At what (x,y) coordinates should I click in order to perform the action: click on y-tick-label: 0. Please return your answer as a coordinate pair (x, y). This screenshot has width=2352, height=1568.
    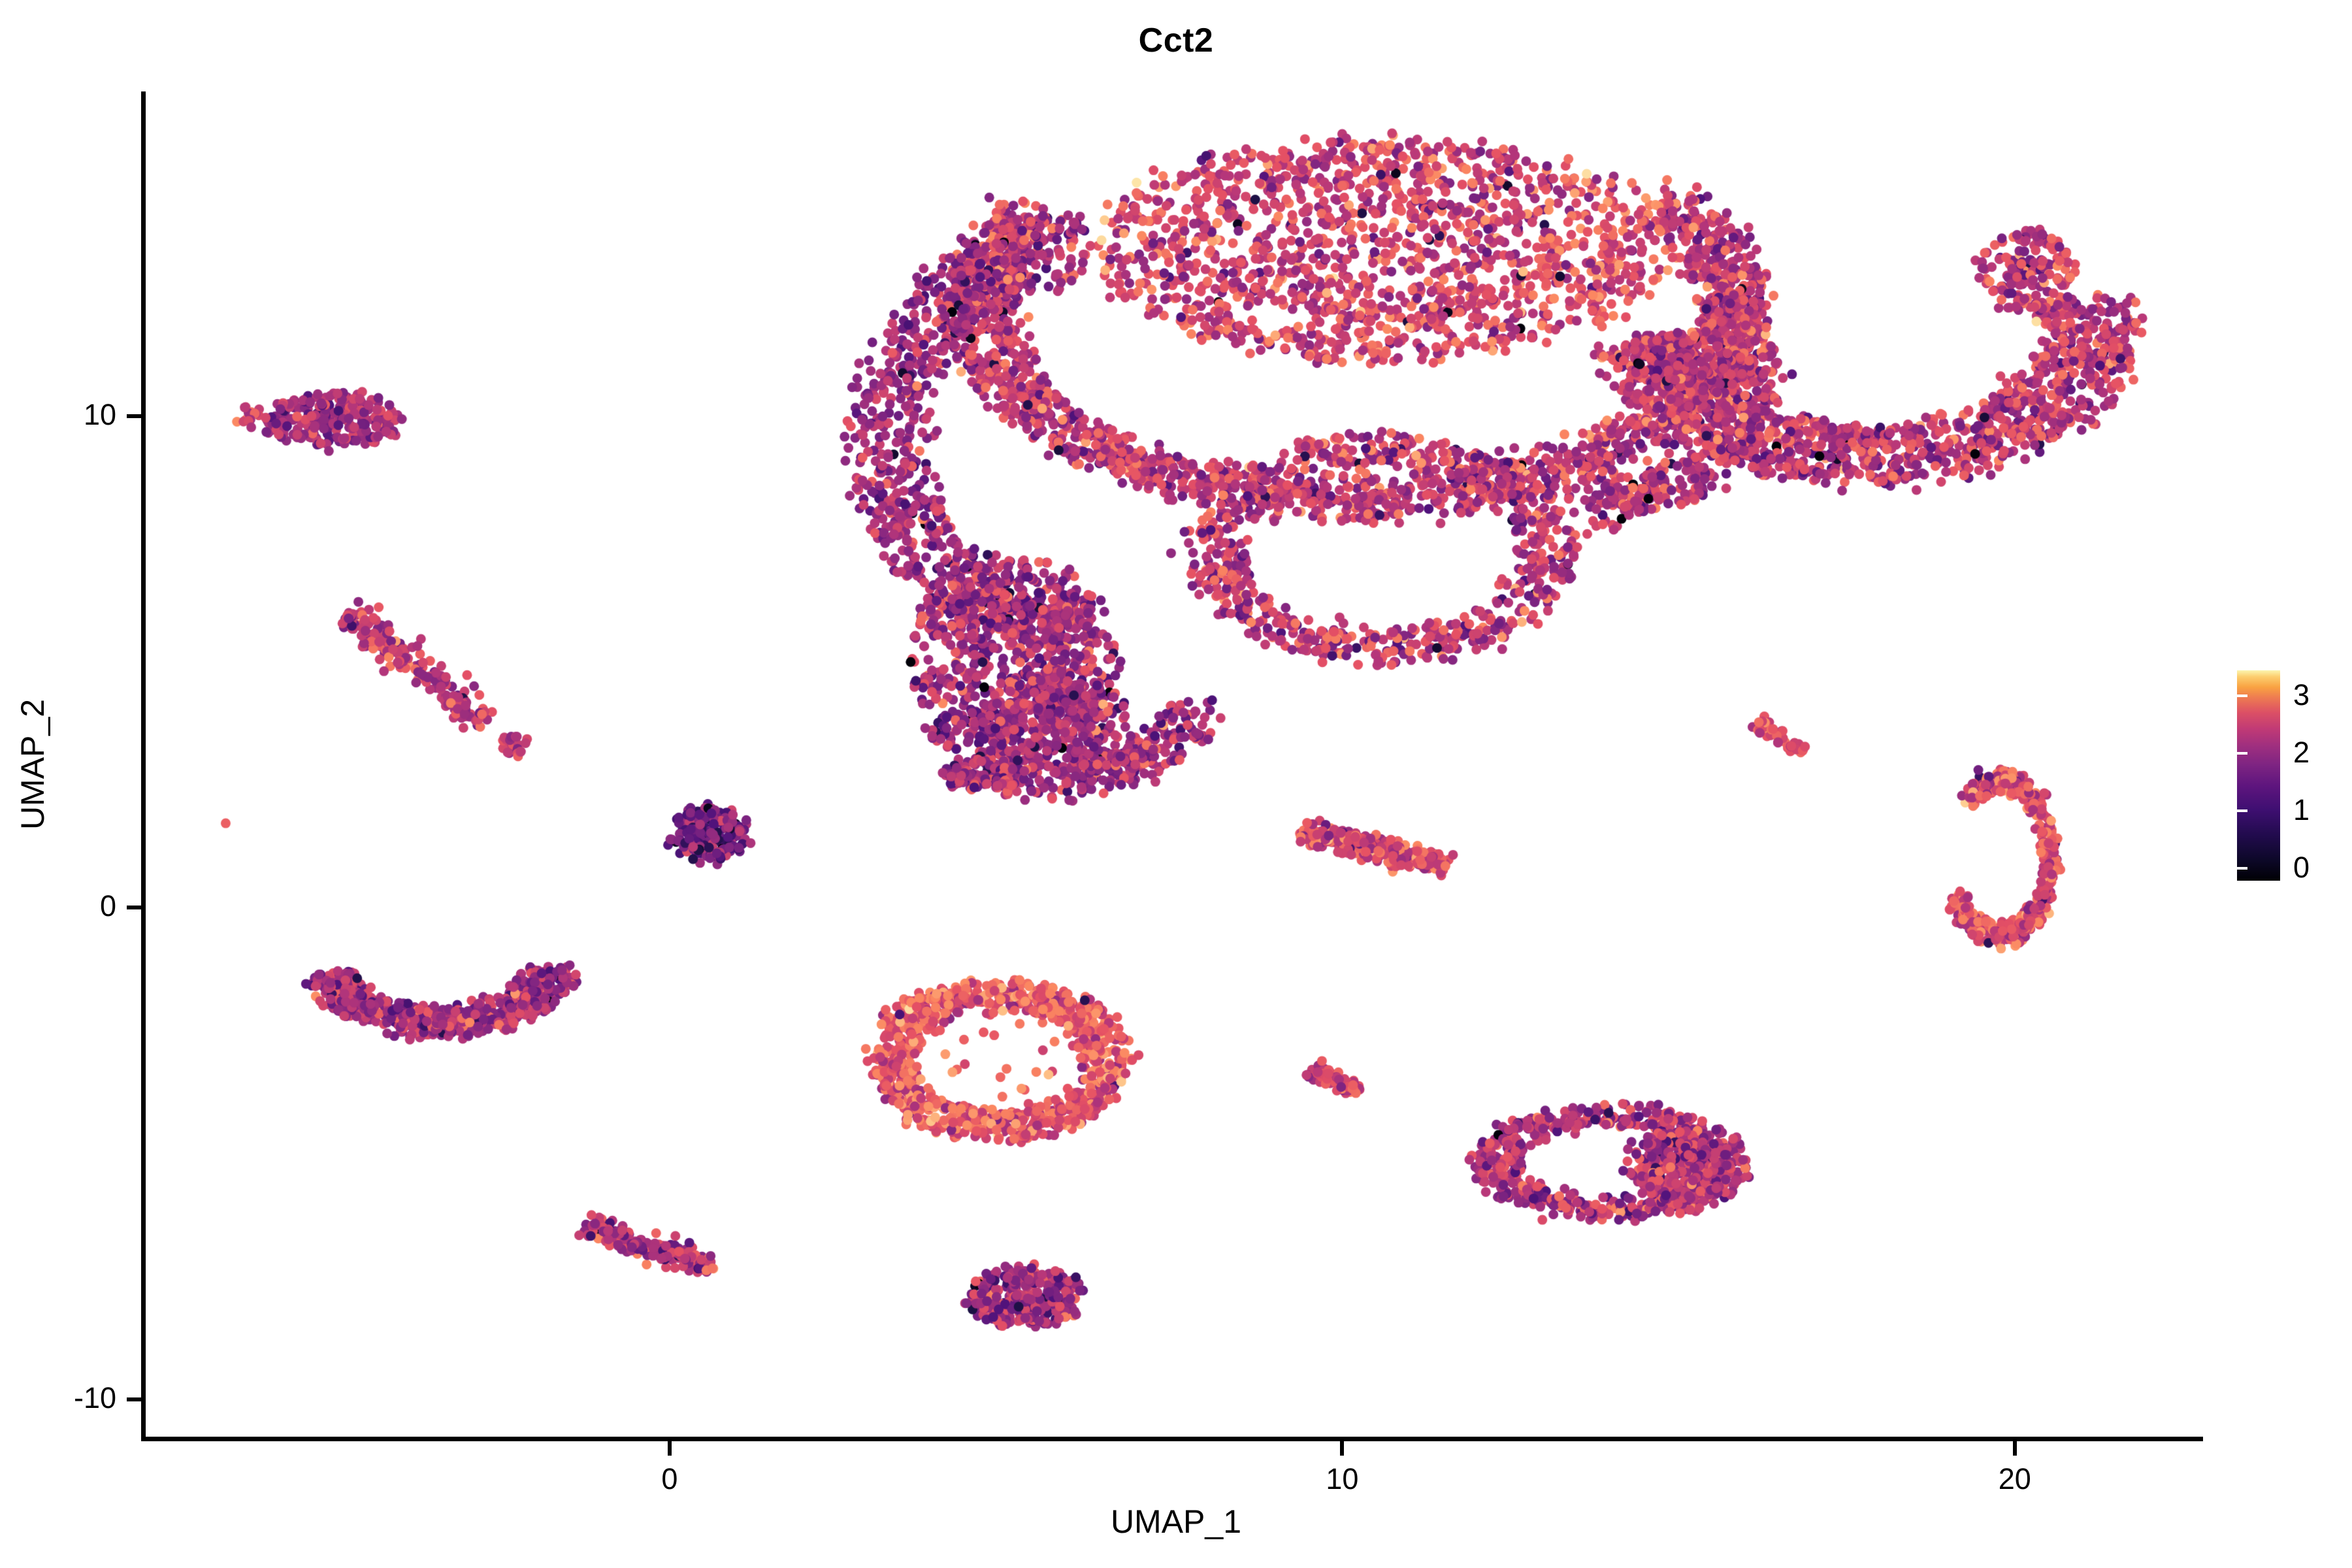
    Looking at the image, I should click on (107, 906).